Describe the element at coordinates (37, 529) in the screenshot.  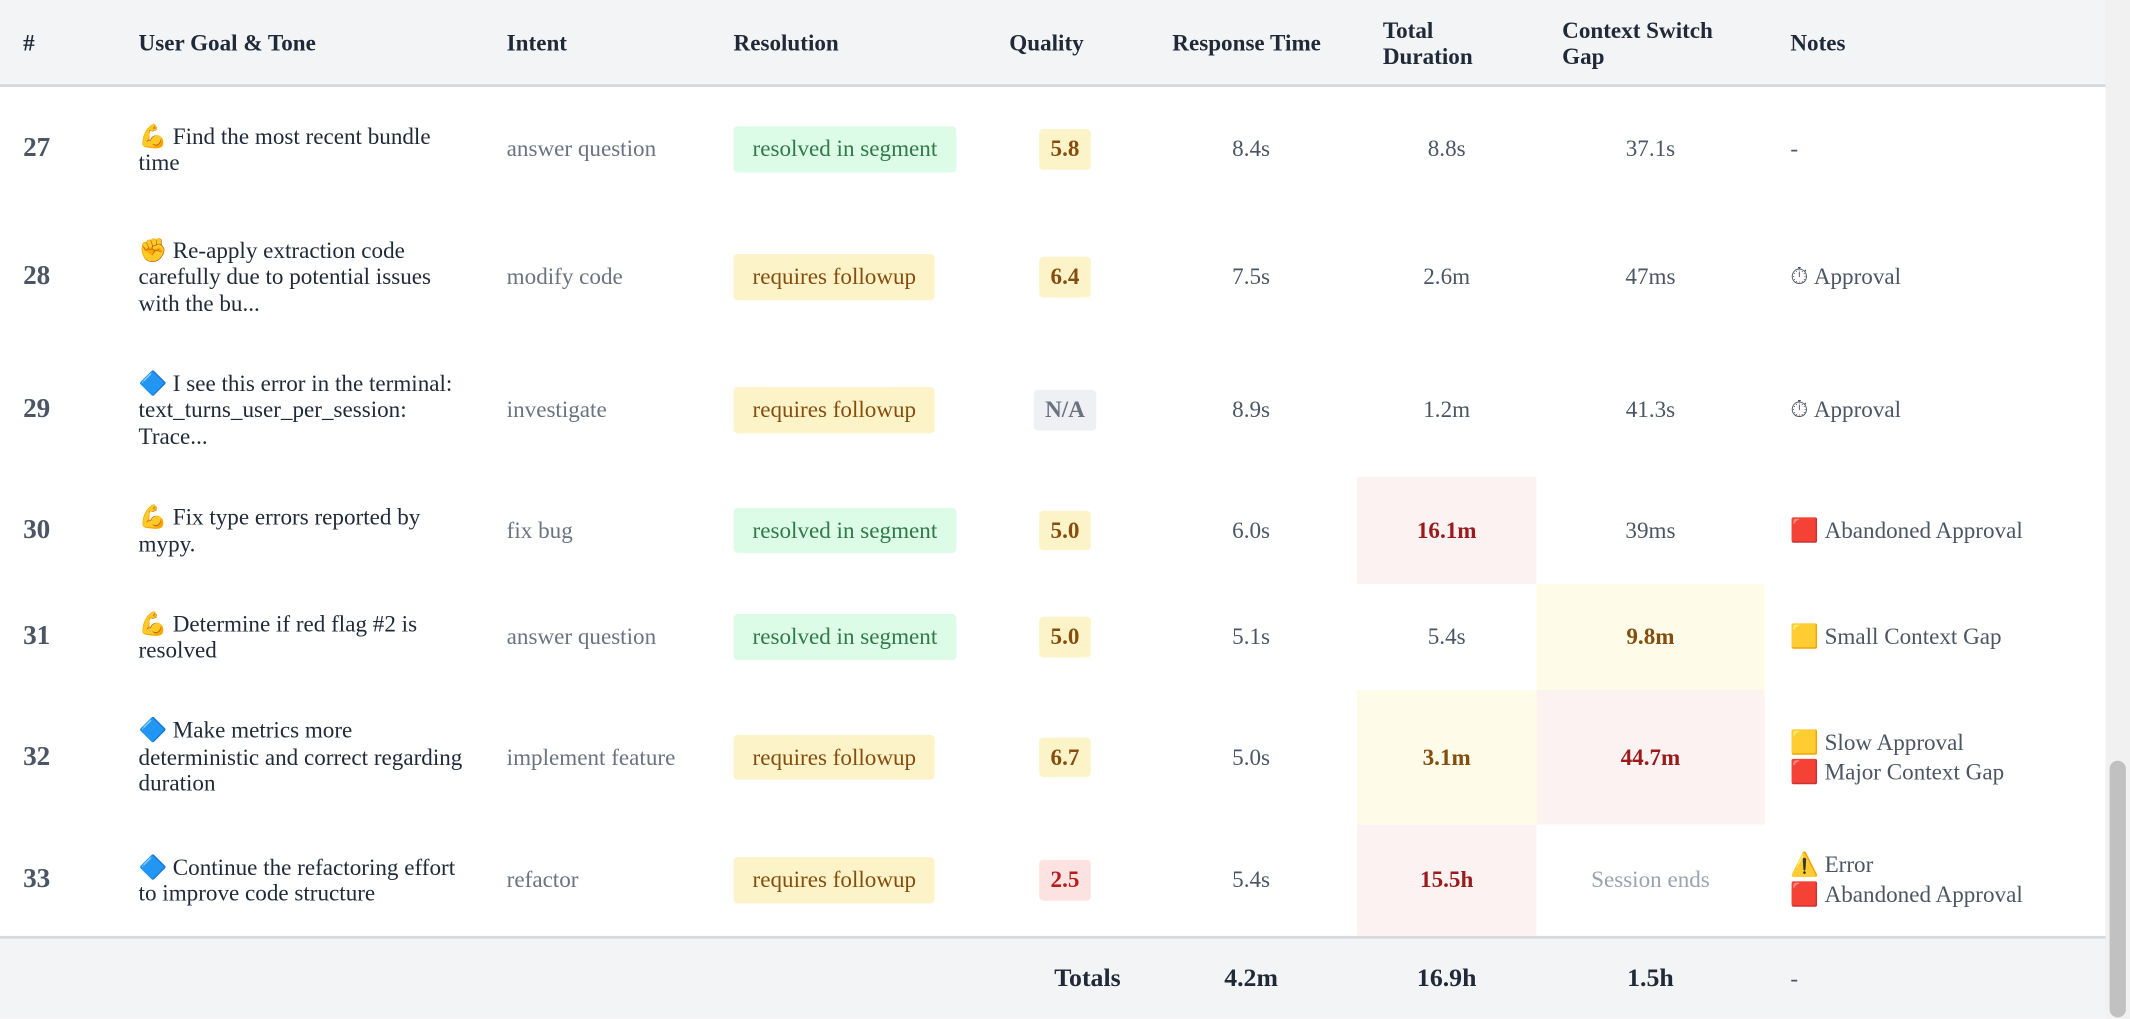
I see `row-number-text: 30` at that location.